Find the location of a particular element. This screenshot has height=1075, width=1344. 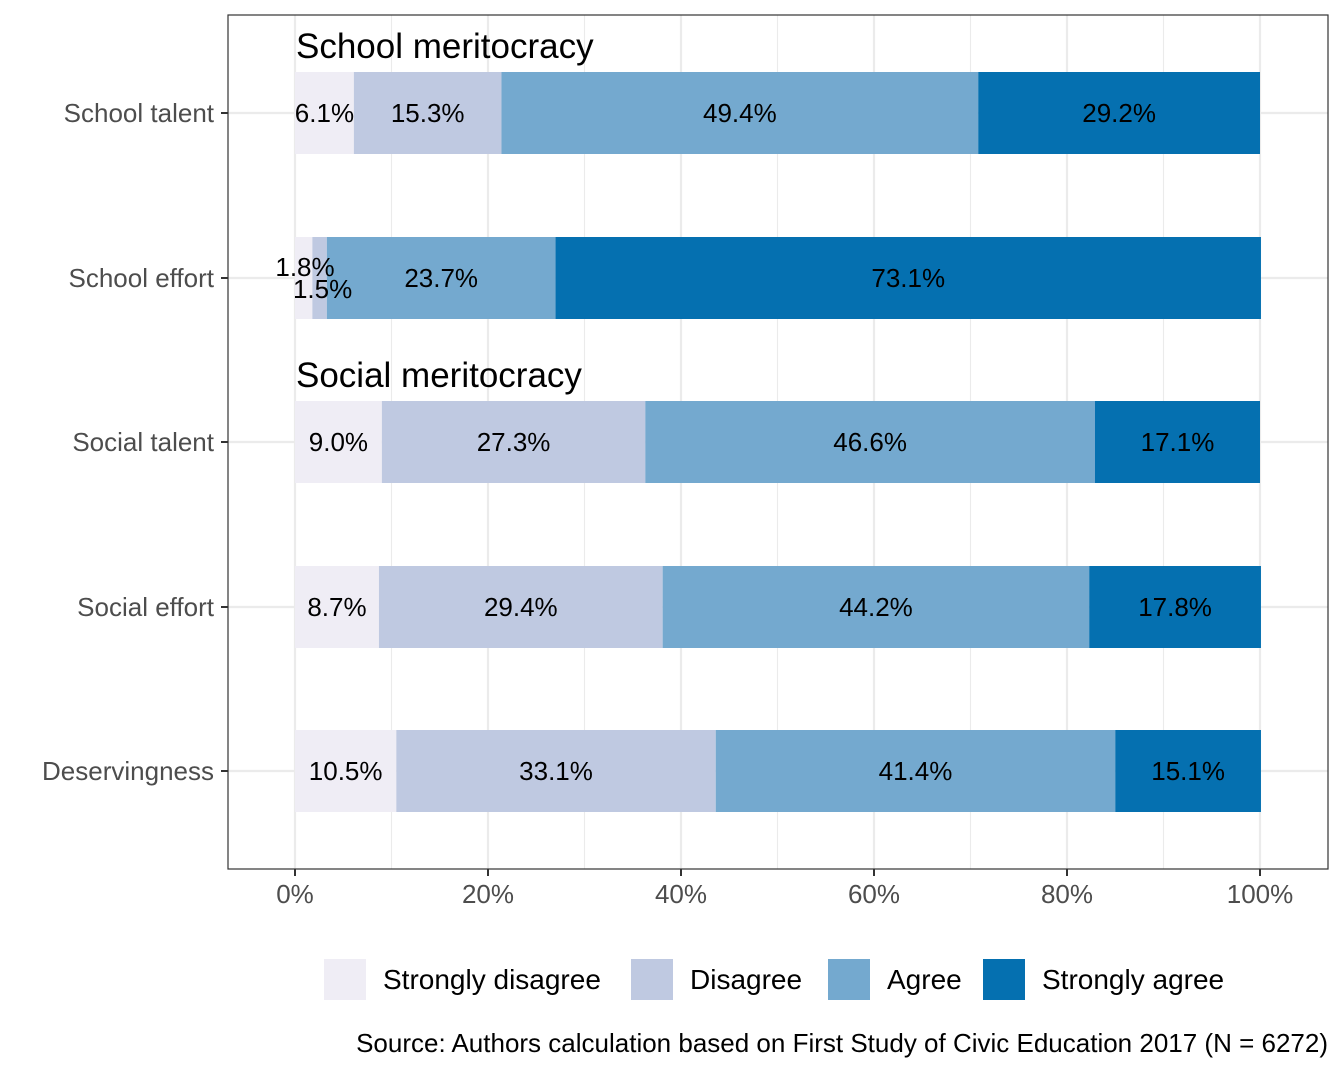

group-title: School meritocracy is located at coordinates (445, 46).